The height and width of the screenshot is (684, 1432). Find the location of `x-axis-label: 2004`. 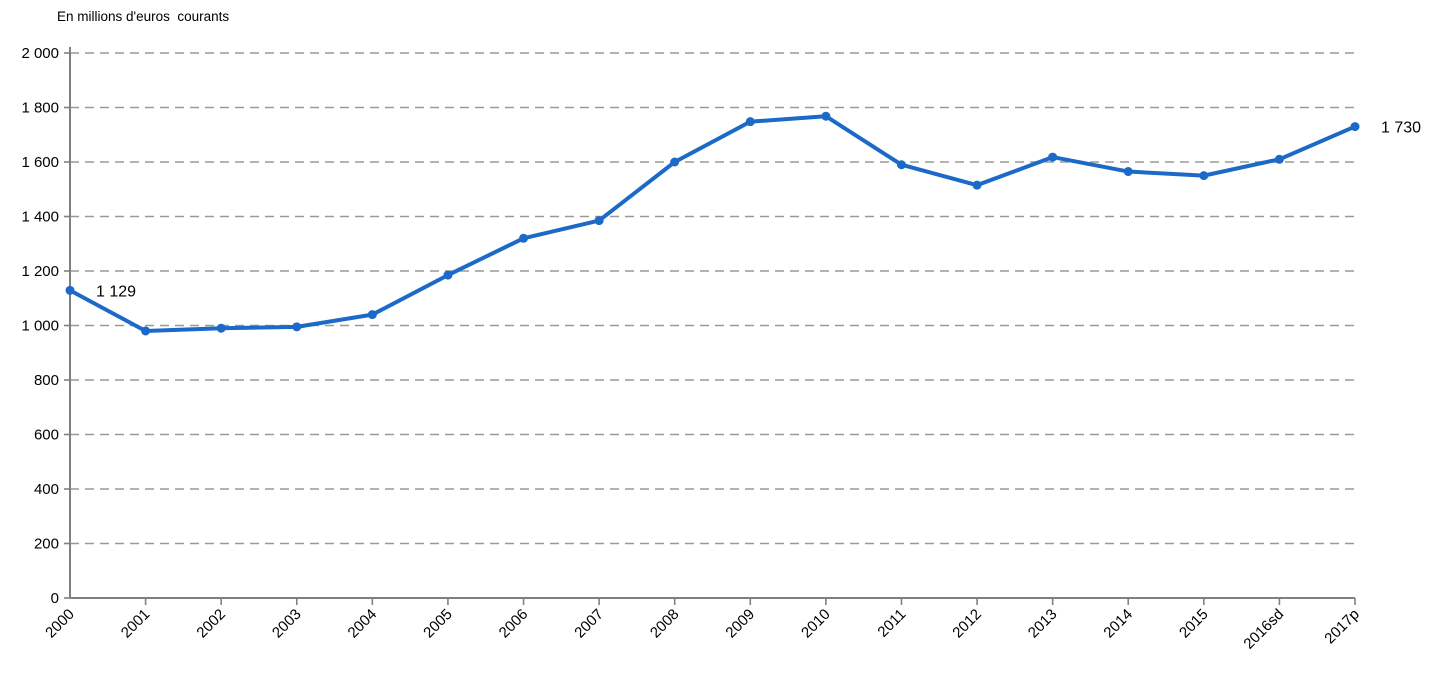

x-axis-label: 2004 is located at coordinates (363, 624).